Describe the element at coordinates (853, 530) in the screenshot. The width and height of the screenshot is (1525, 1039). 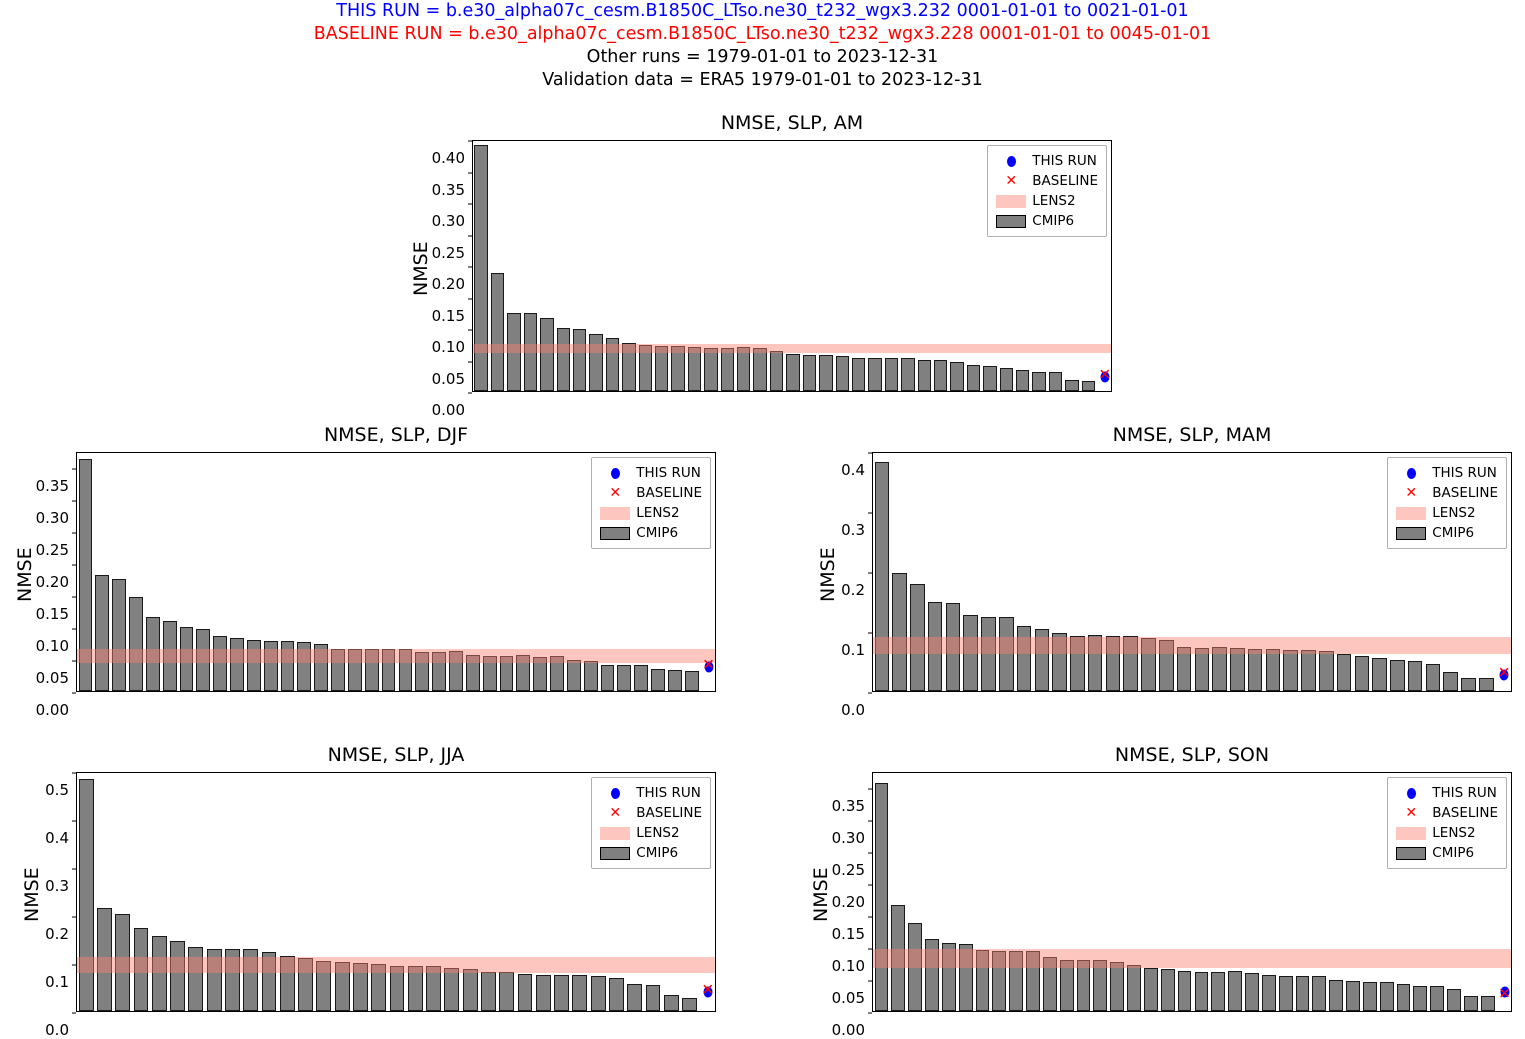
I see `y-tick-label: 0.3` at that location.